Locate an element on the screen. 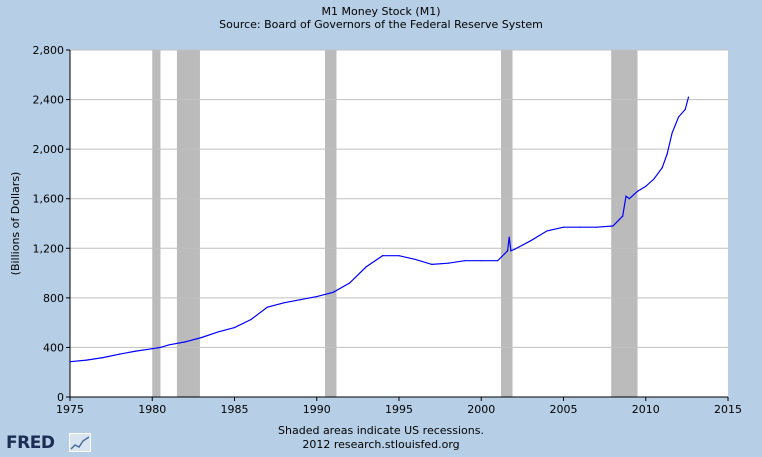 This screenshot has height=457, width=762. y-tick-label: 2,400 is located at coordinates (49, 100).